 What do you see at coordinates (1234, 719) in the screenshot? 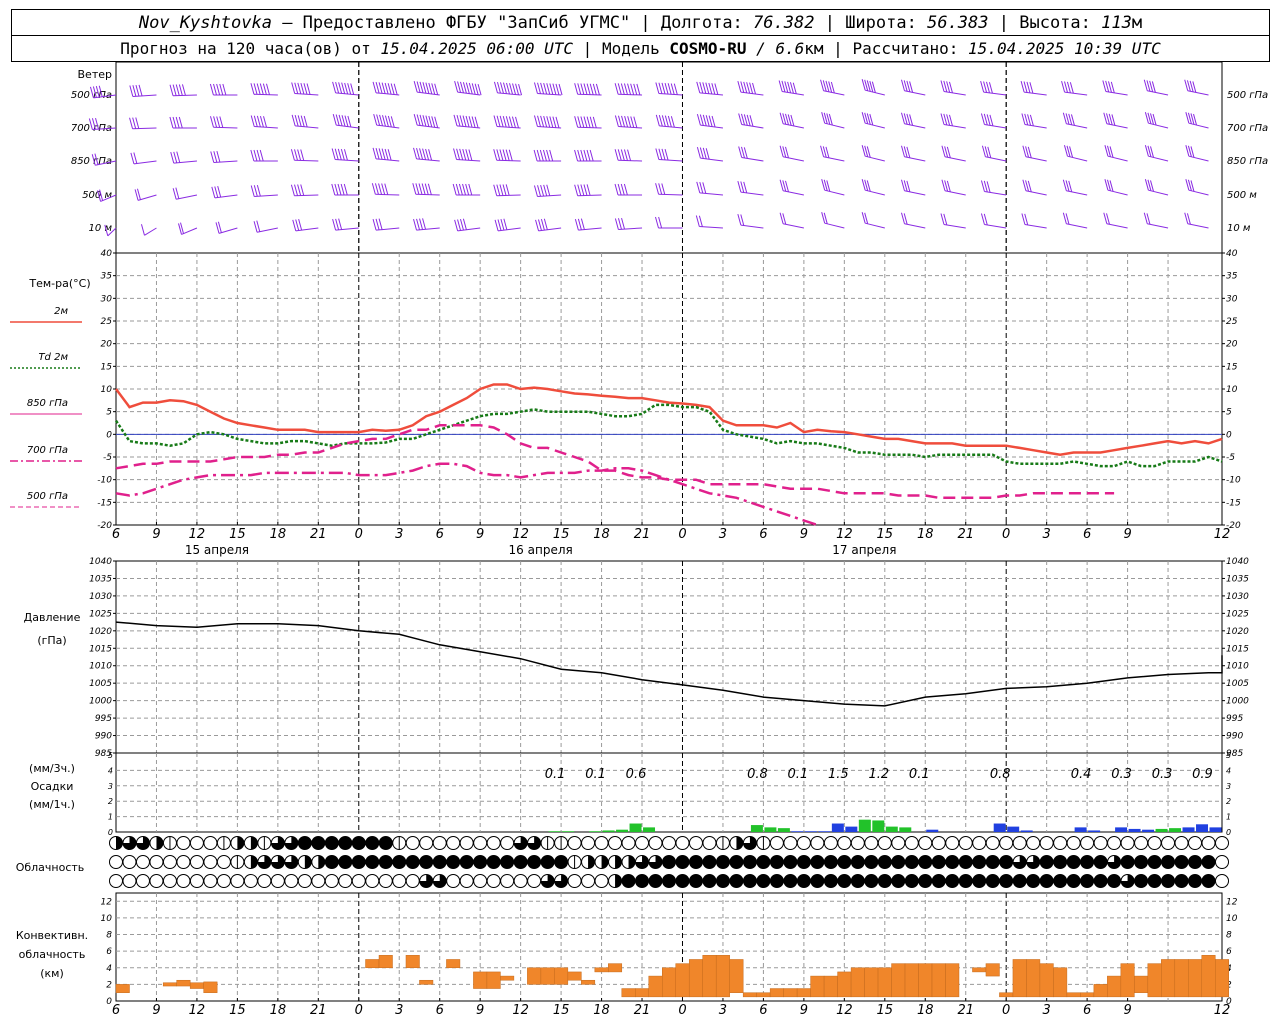
I see `pres-ytick-label: 995` at bounding box center [1234, 719].